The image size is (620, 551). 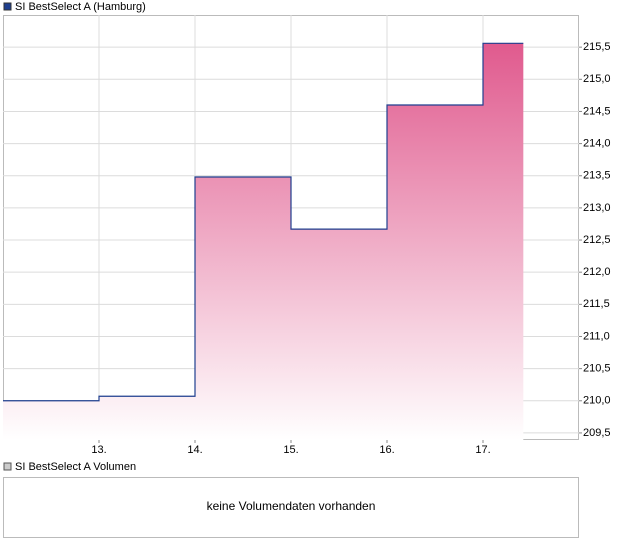 What do you see at coordinates (597, 369) in the screenshot?
I see `y-tick-label: 210,5` at bounding box center [597, 369].